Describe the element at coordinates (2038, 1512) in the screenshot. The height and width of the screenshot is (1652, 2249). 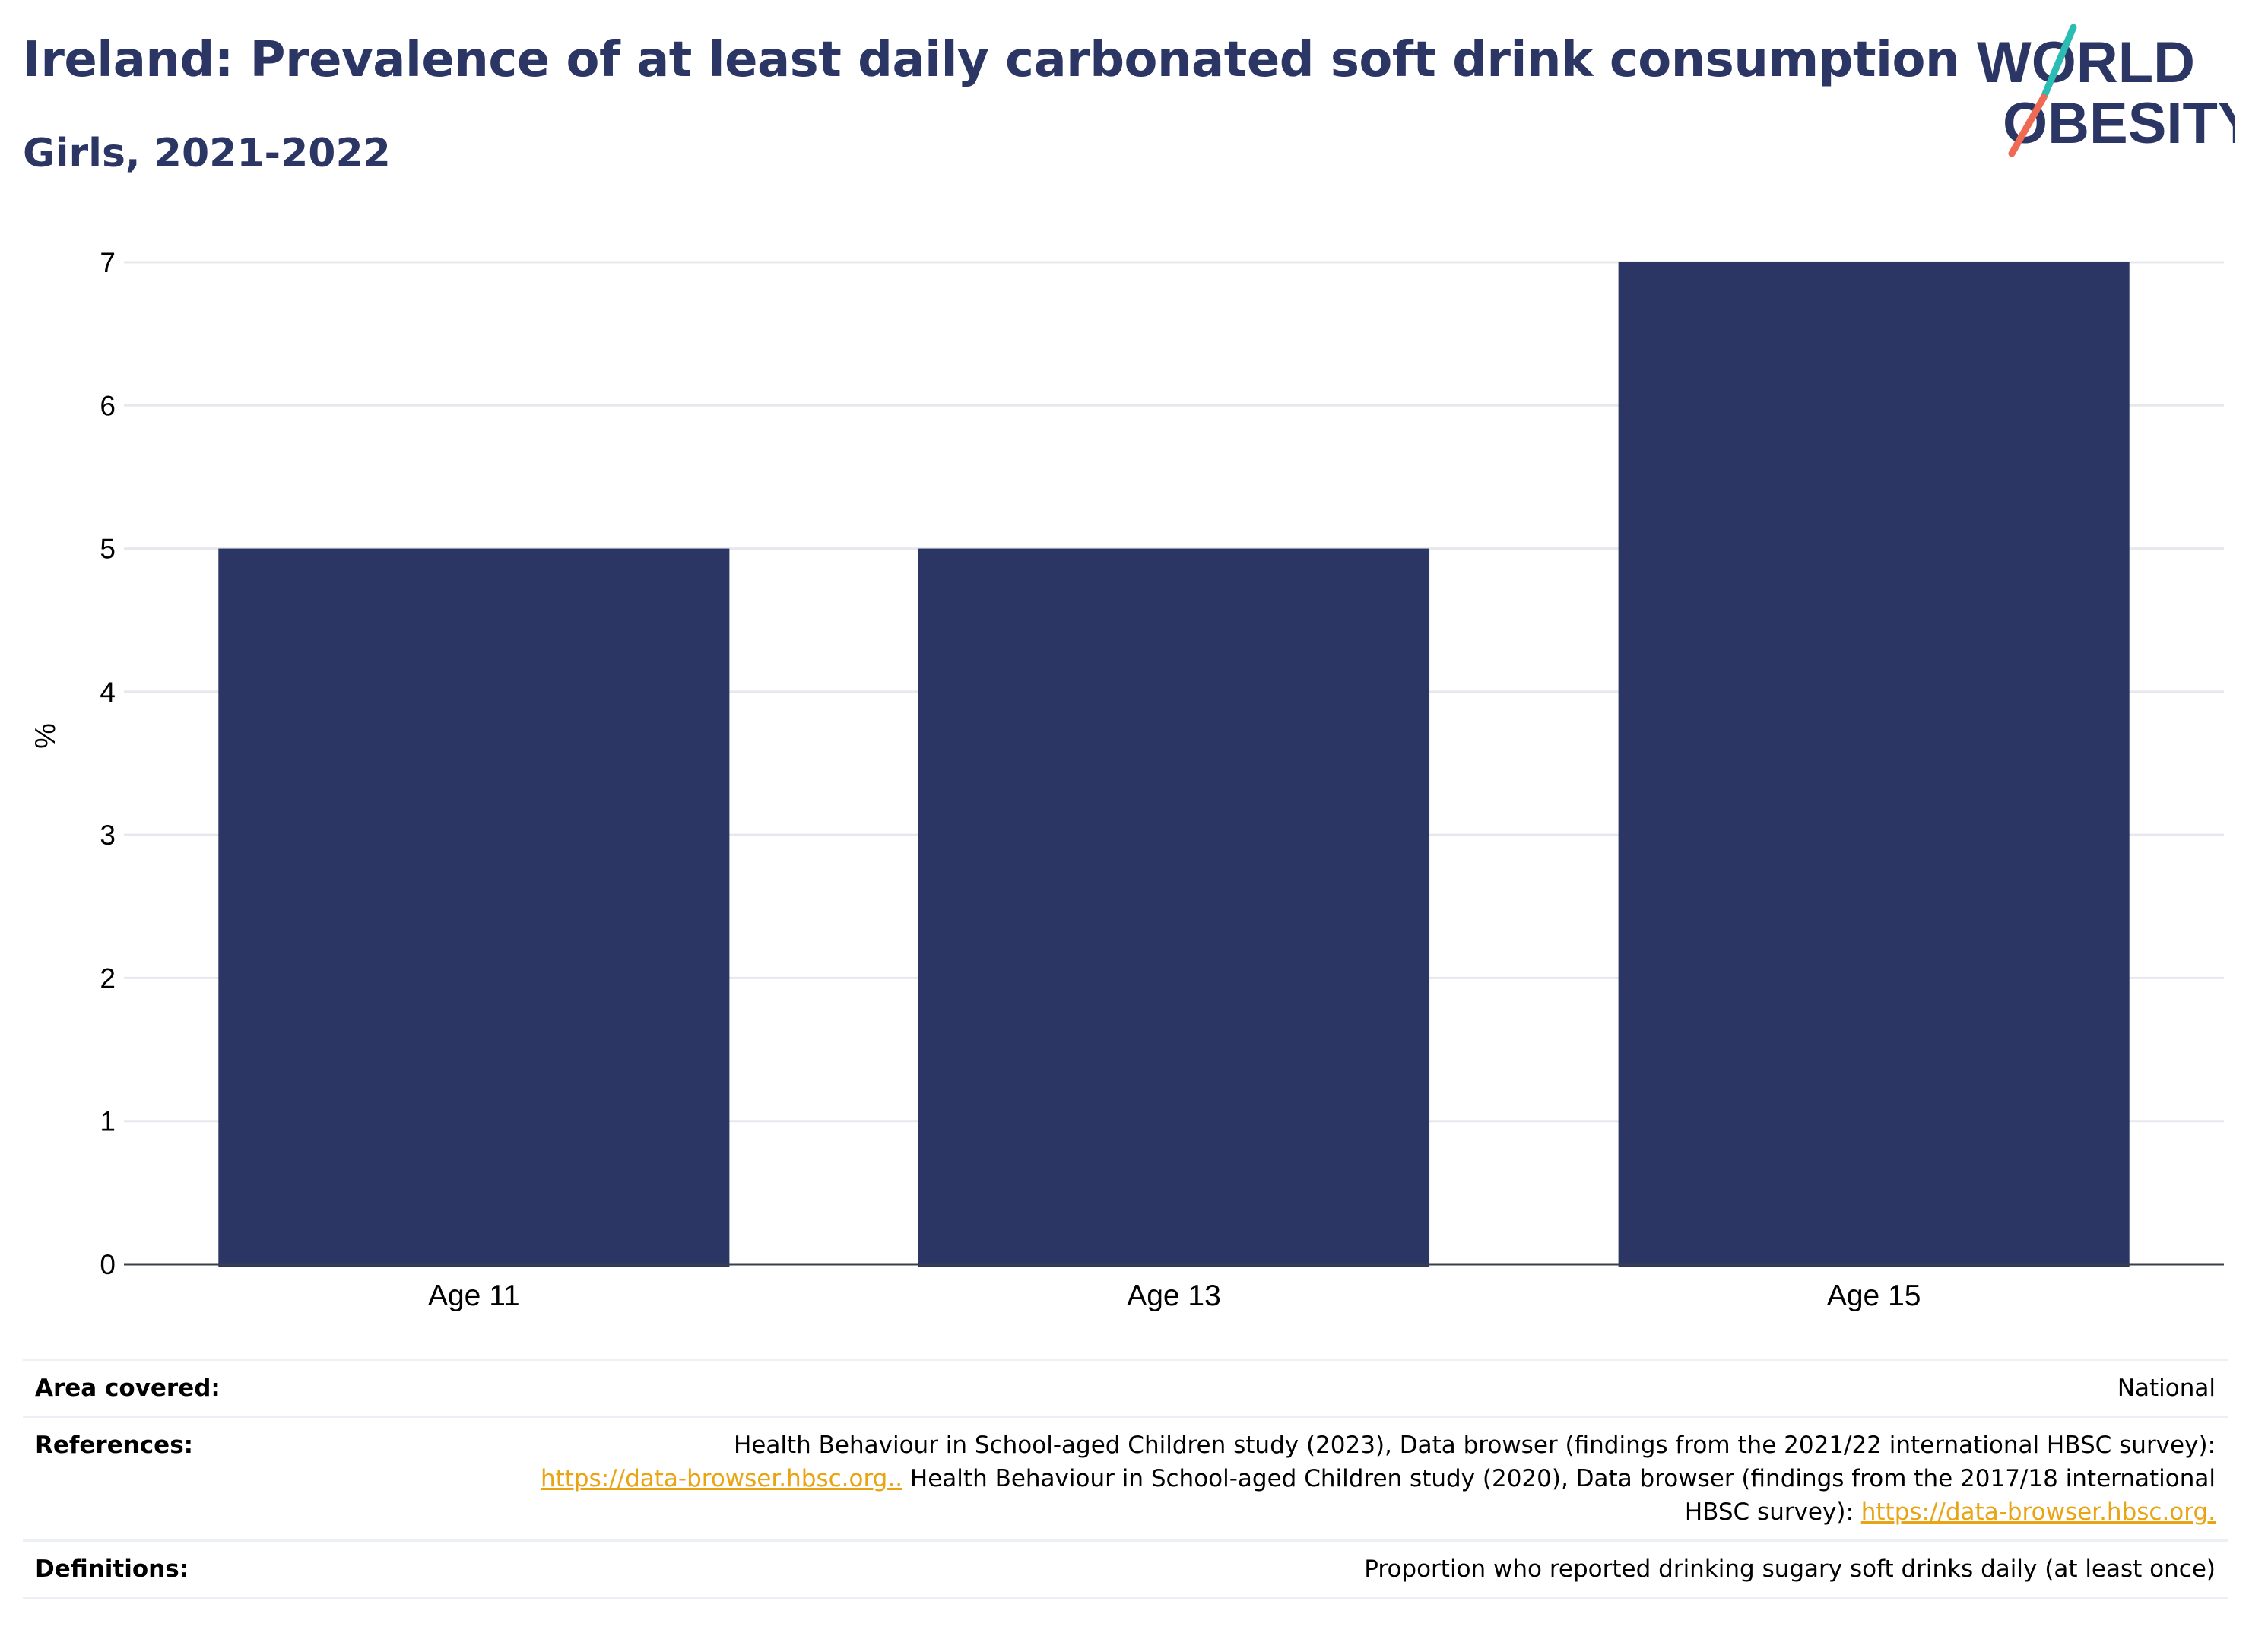
I see `references-link-2: https://data-browser.hbsc.org.` at that location.